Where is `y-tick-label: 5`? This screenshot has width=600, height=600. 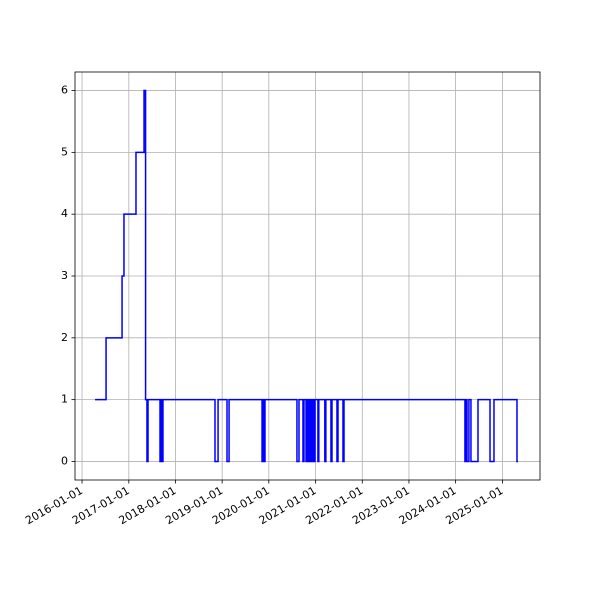 y-tick-label: 5 is located at coordinates (64, 151).